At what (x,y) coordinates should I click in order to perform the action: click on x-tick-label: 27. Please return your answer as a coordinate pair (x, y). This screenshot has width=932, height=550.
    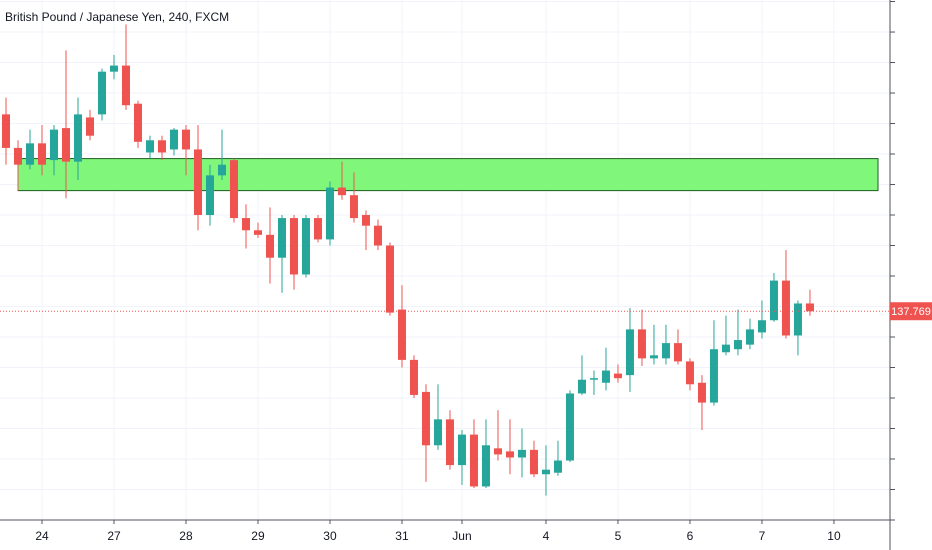
    Looking at the image, I should click on (114, 536).